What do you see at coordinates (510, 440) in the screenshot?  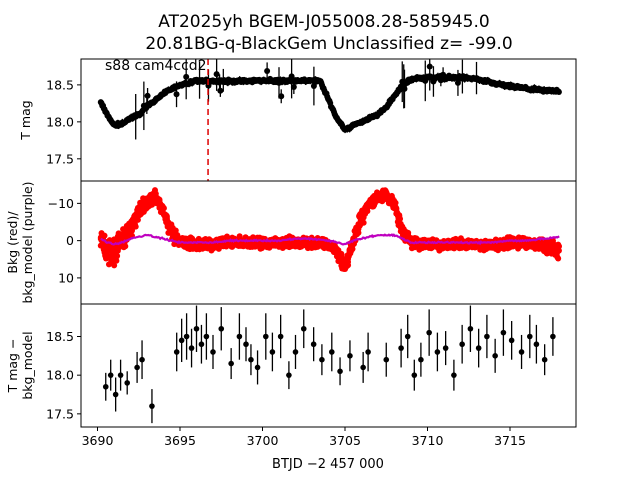 I see `x-tick-label: 3715` at bounding box center [510, 440].